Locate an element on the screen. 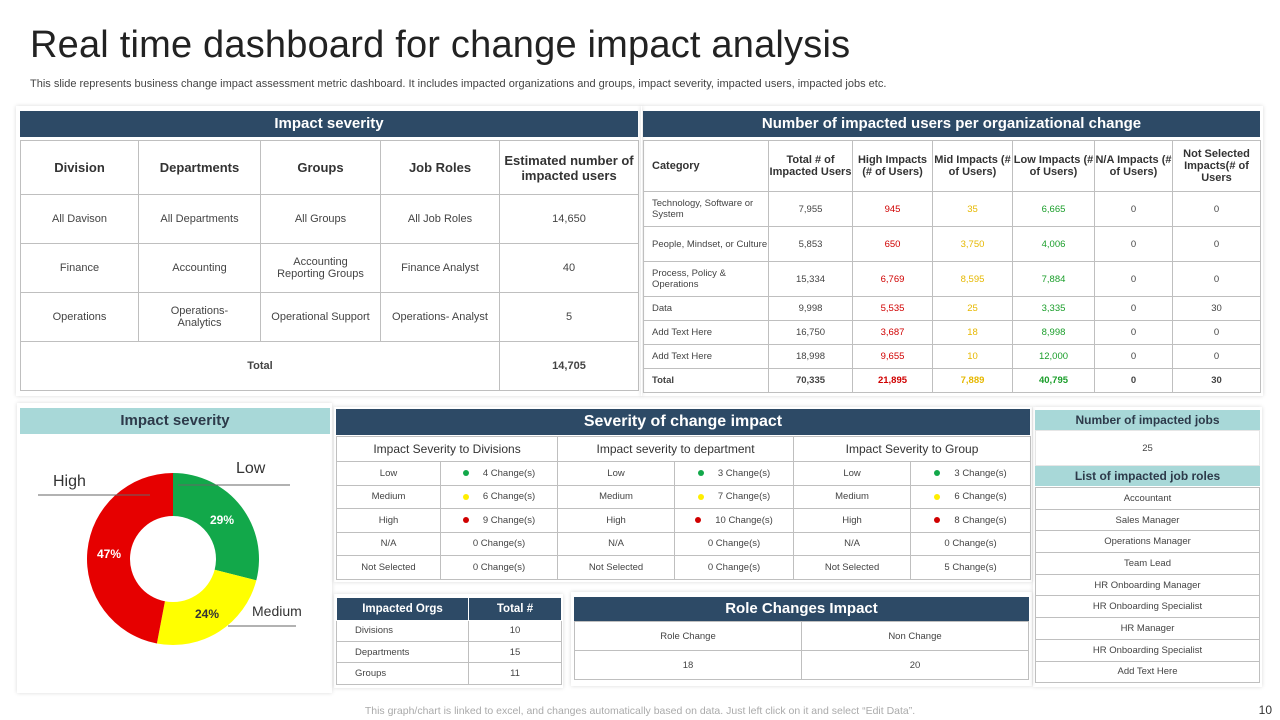 The height and width of the screenshot is (720, 1280). cell: 650 is located at coordinates (892, 244).